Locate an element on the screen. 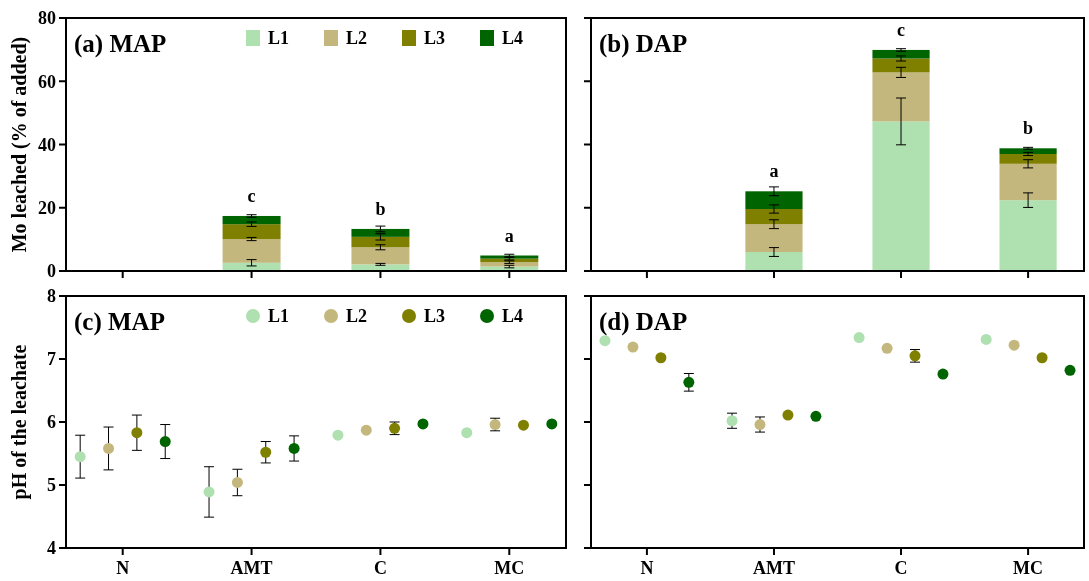 This screenshot has width=1089, height=581. y-tick-label: 60 is located at coordinates (47, 81).